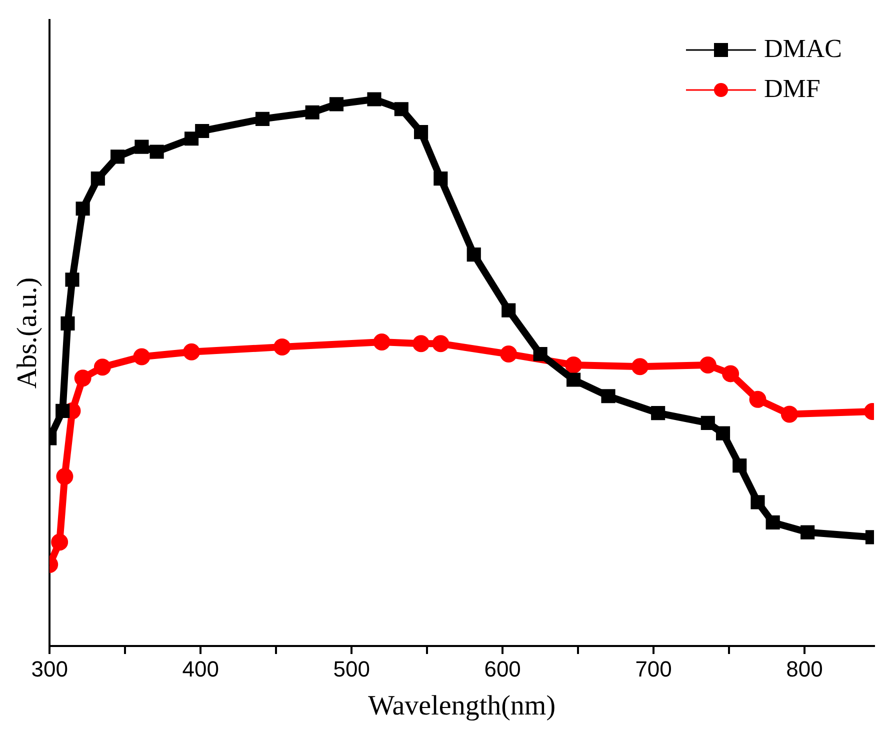  I want to click on x-tick-label: 400, so click(200, 669).